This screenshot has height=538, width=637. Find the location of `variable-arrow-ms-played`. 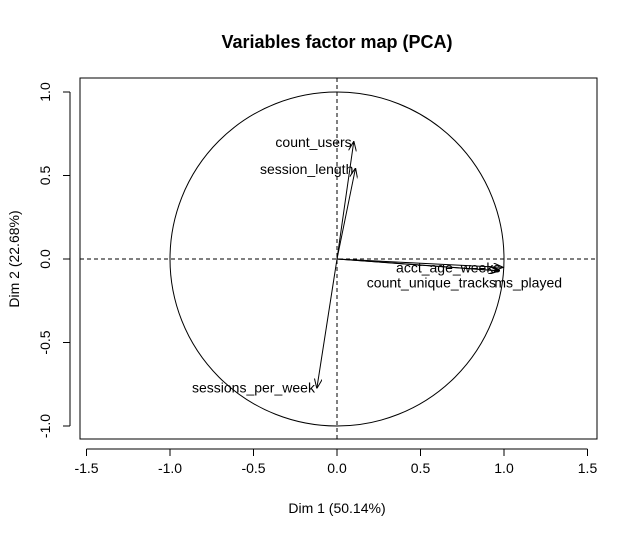

variable-arrow-ms-played is located at coordinates (416, 264).